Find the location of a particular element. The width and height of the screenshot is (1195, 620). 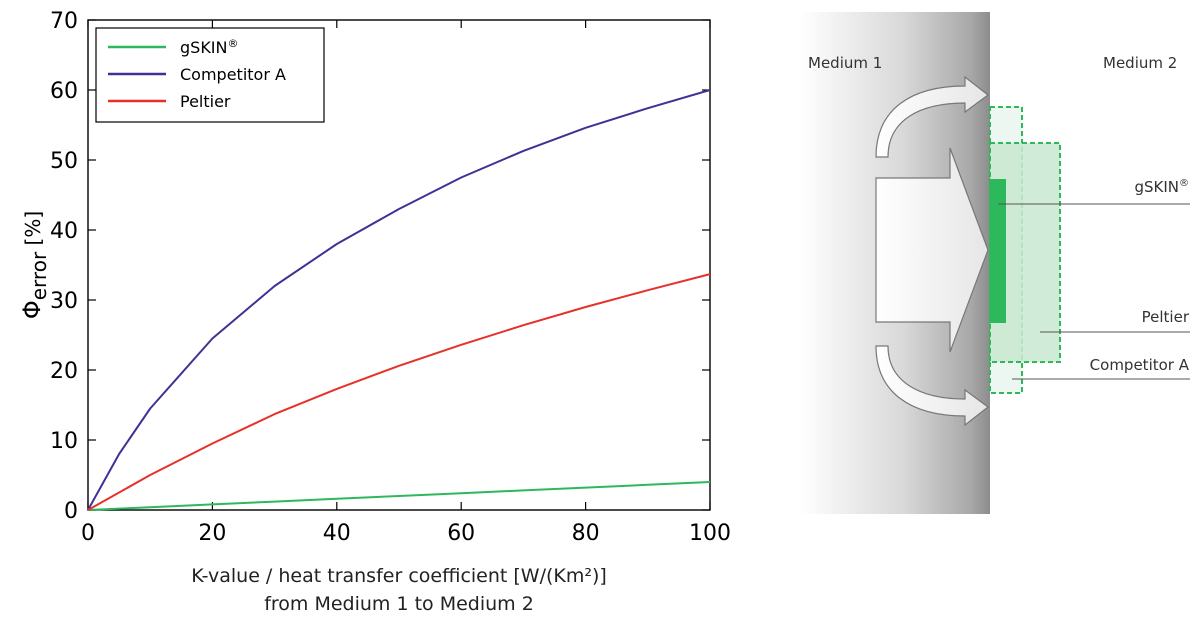

legend: gSKIN® Competitor A Peltier is located at coordinates (210, 75).